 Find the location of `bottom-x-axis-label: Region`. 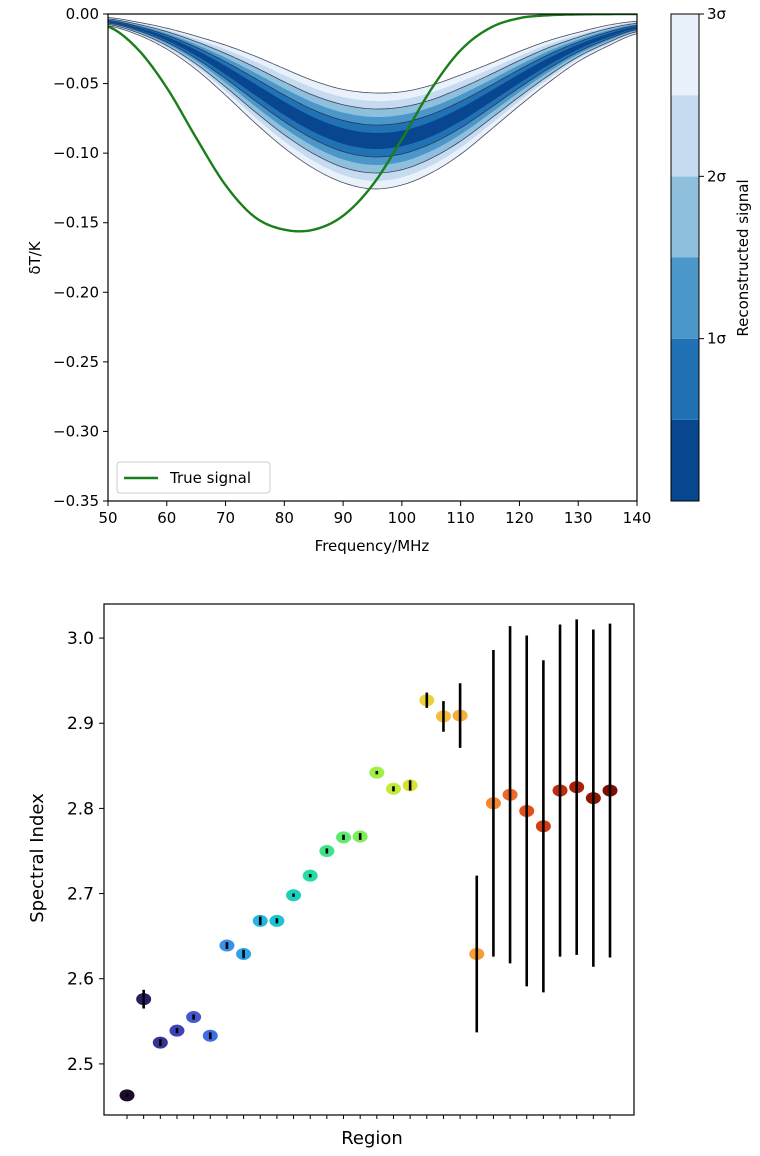

bottom-x-axis-label: Region is located at coordinates (372, 1138).